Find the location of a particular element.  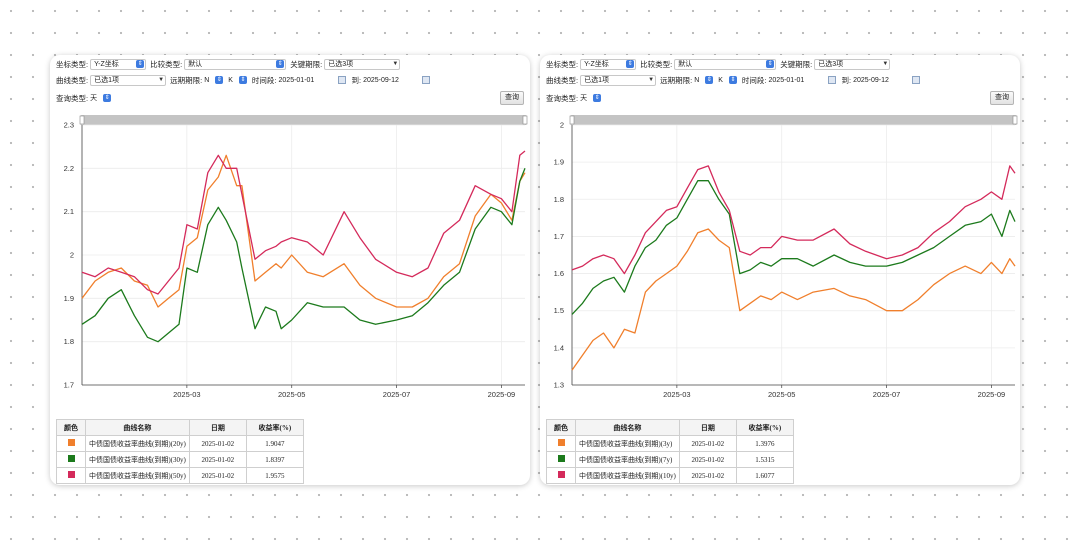

table-row: 中债国债收益率曲线(到期)(7y) 2025-01-02 1.5315 is located at coordinates (670, 459).